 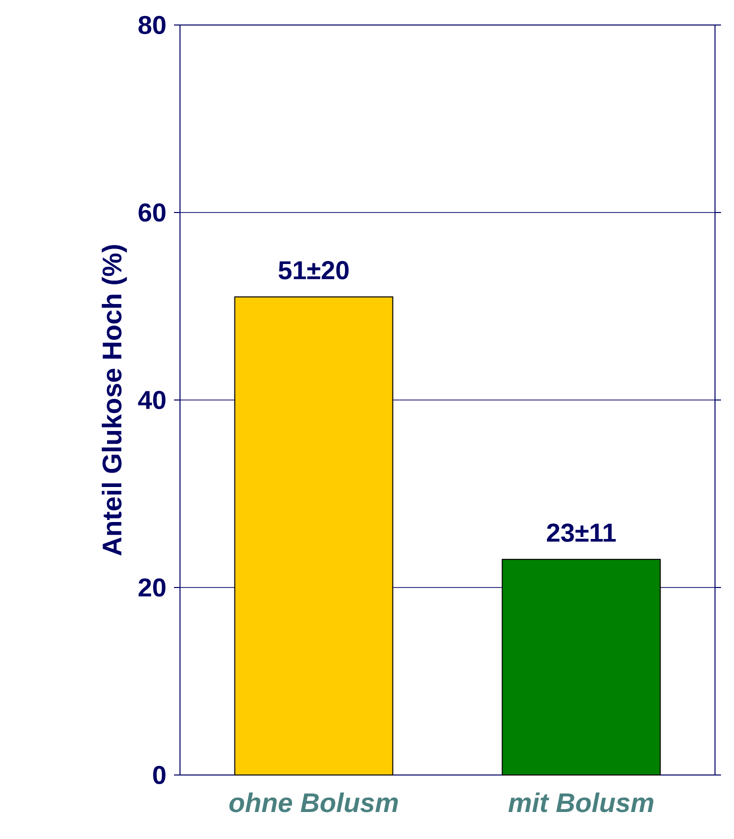 What do you see at coordinates (152, 400) in the screenshot?
I see `y-tick-label: 40` at bounding box center [152, 400].